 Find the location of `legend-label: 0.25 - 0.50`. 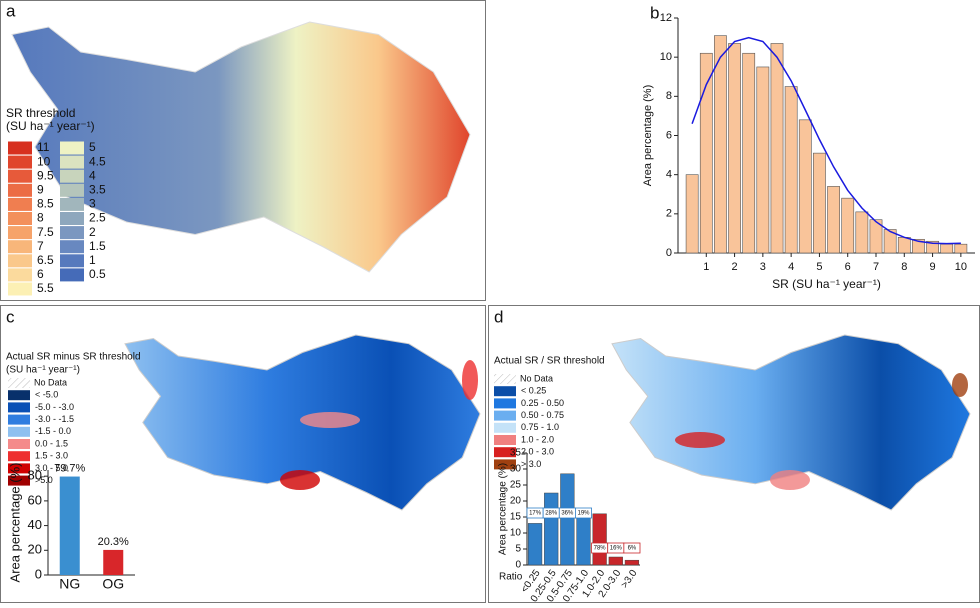

legend-label: 0.25 - 0.50 is located at coordinates (542, 403).